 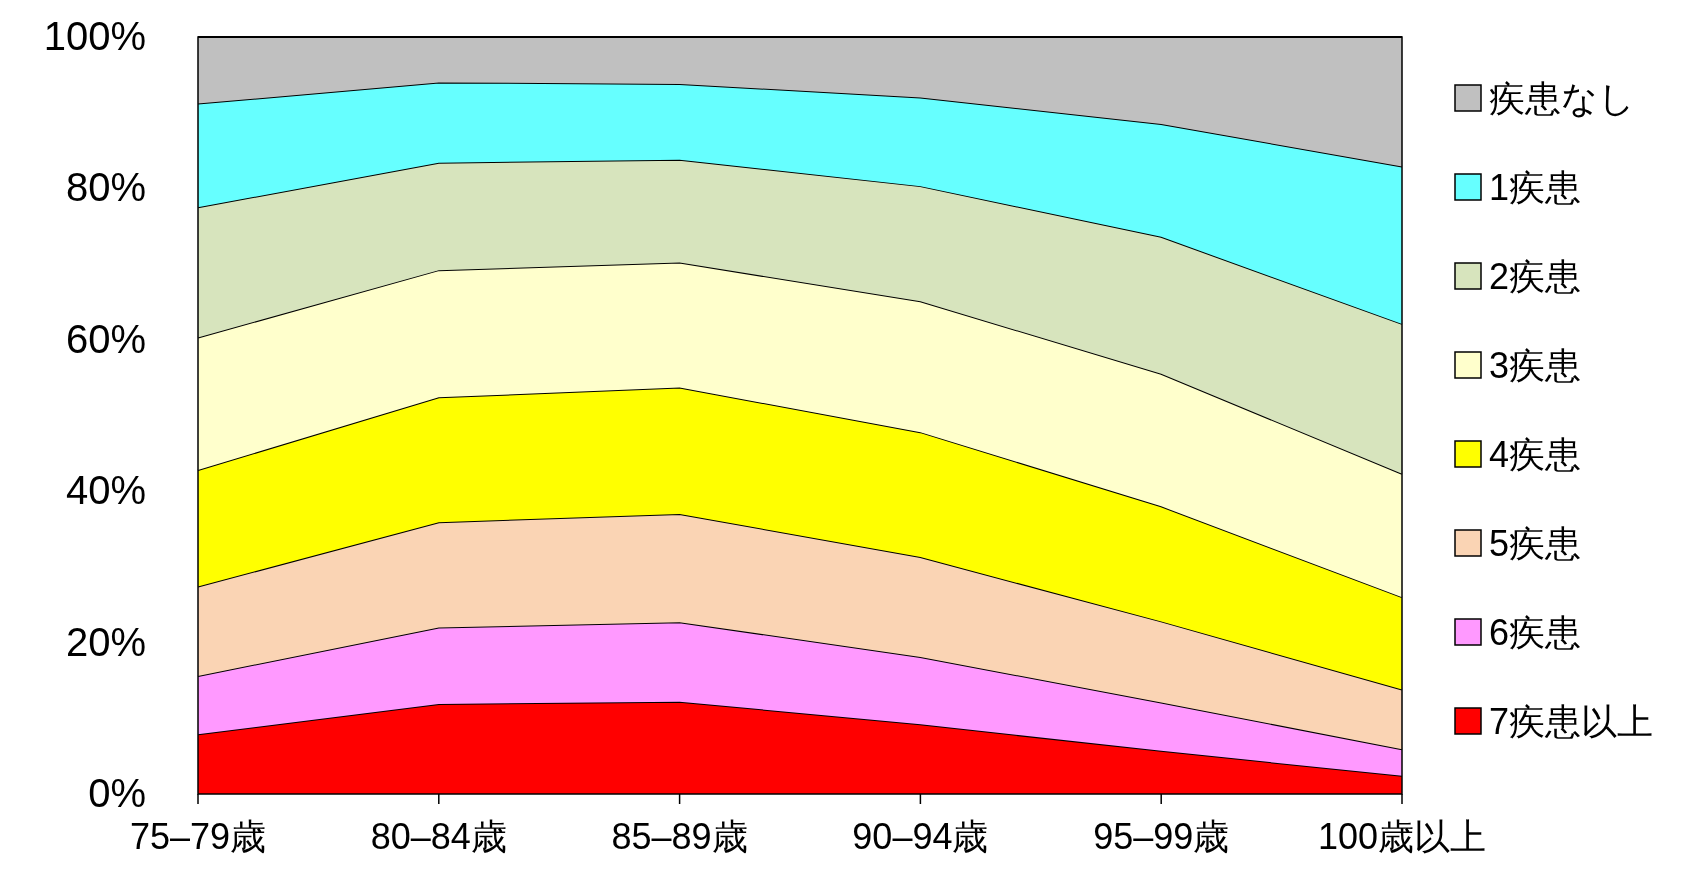 I want to click on legend-label: 7疾患以上, so click(x=1571, y=721).